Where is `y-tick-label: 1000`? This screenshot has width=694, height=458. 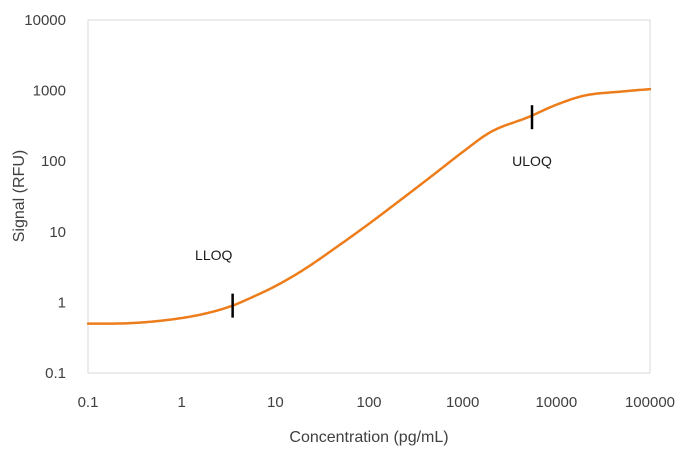 y-tick-label: 1000 is located at coordinates (49, 91).